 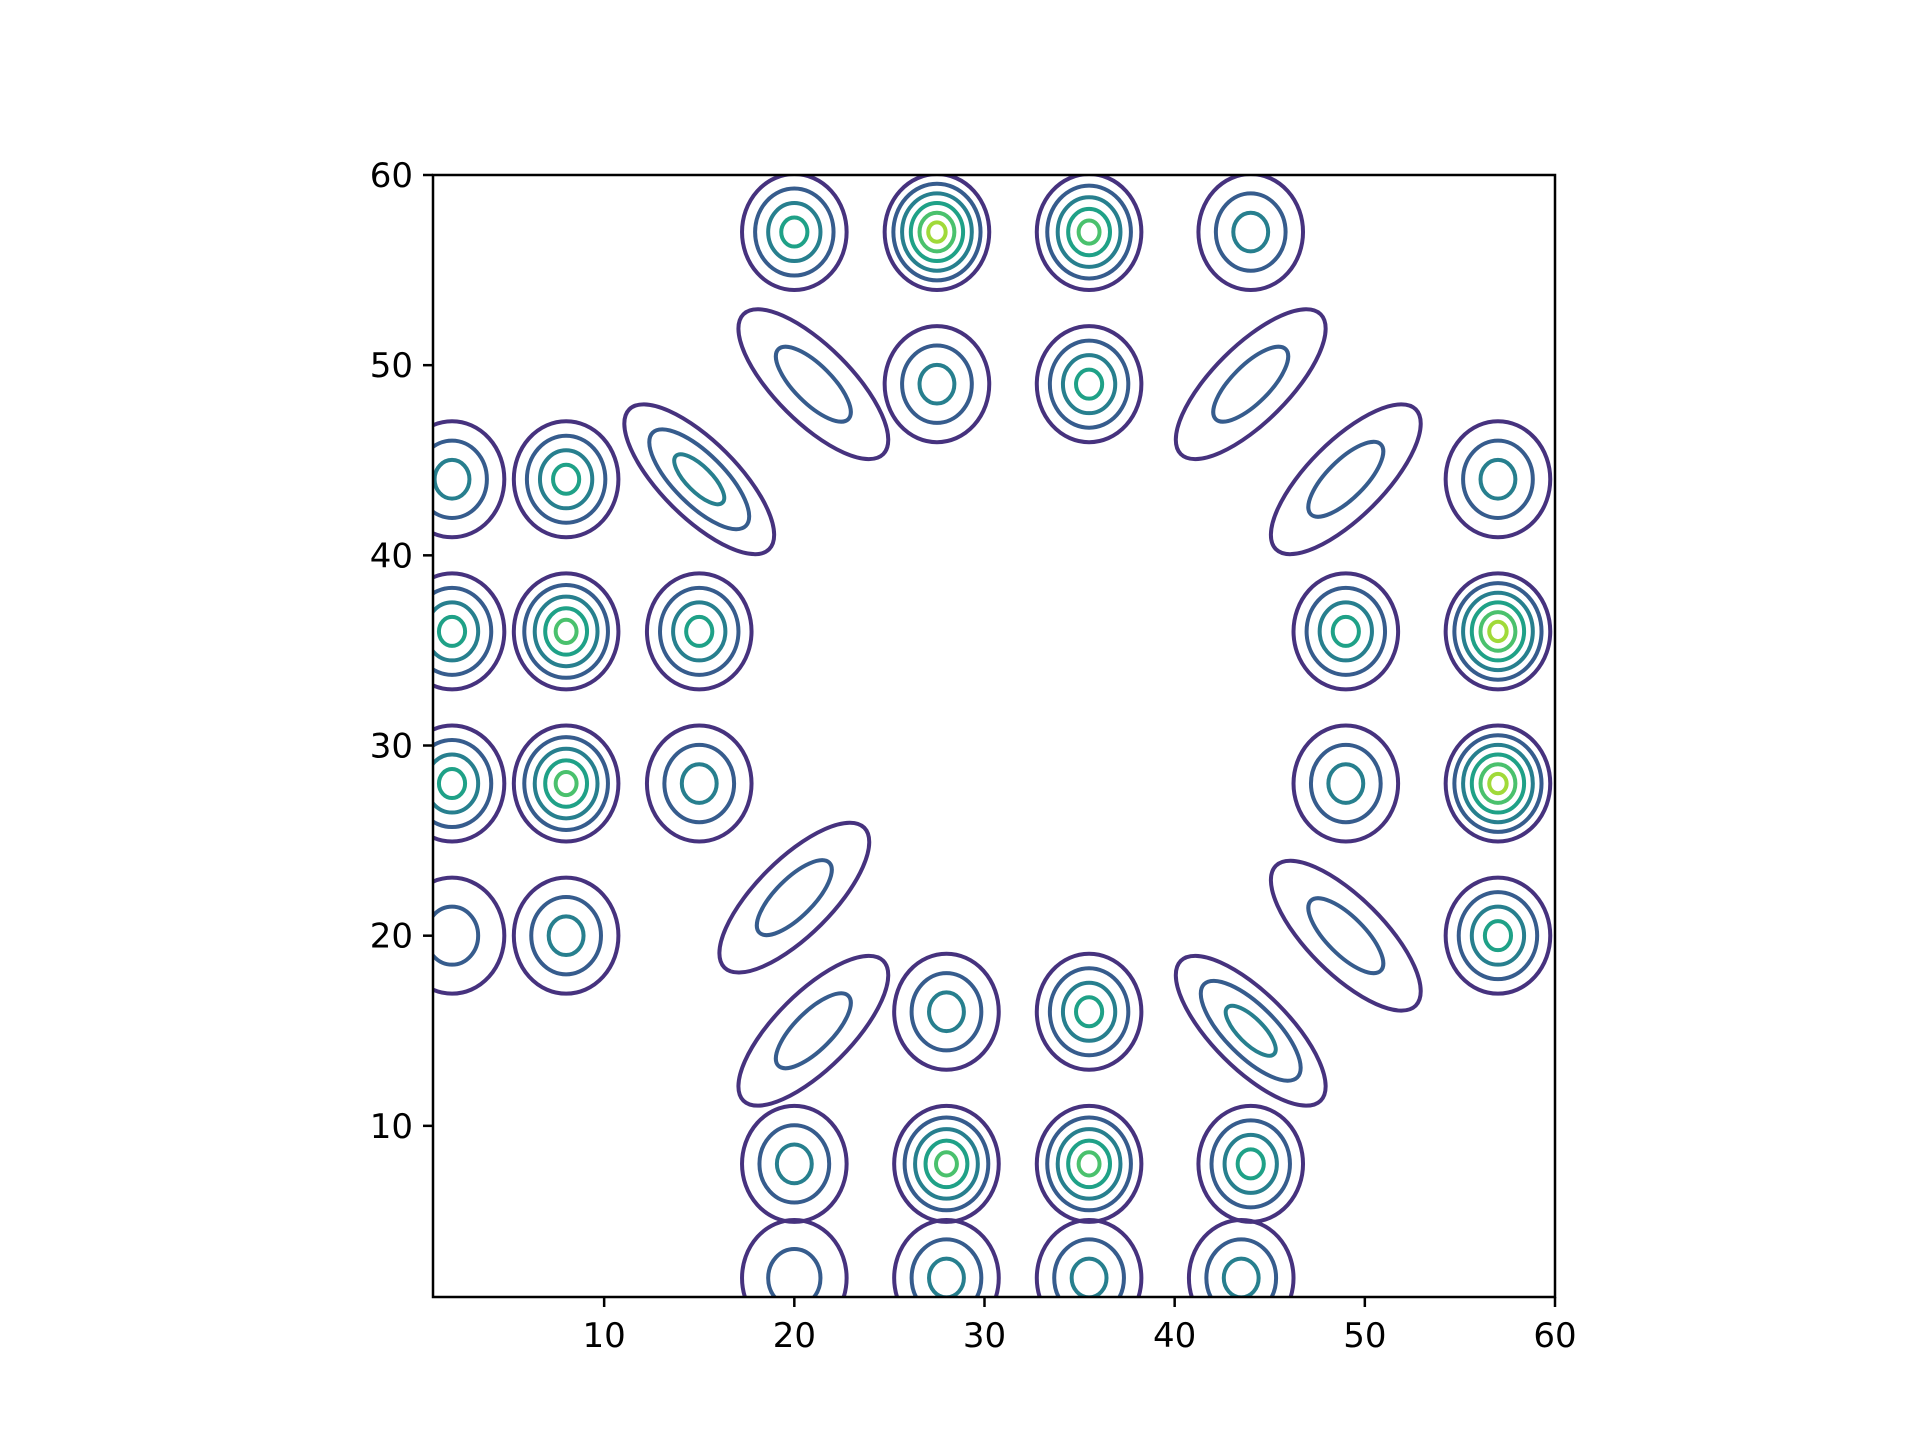 I want to click on y-tick-label: 20, so click(x=391, y=937).